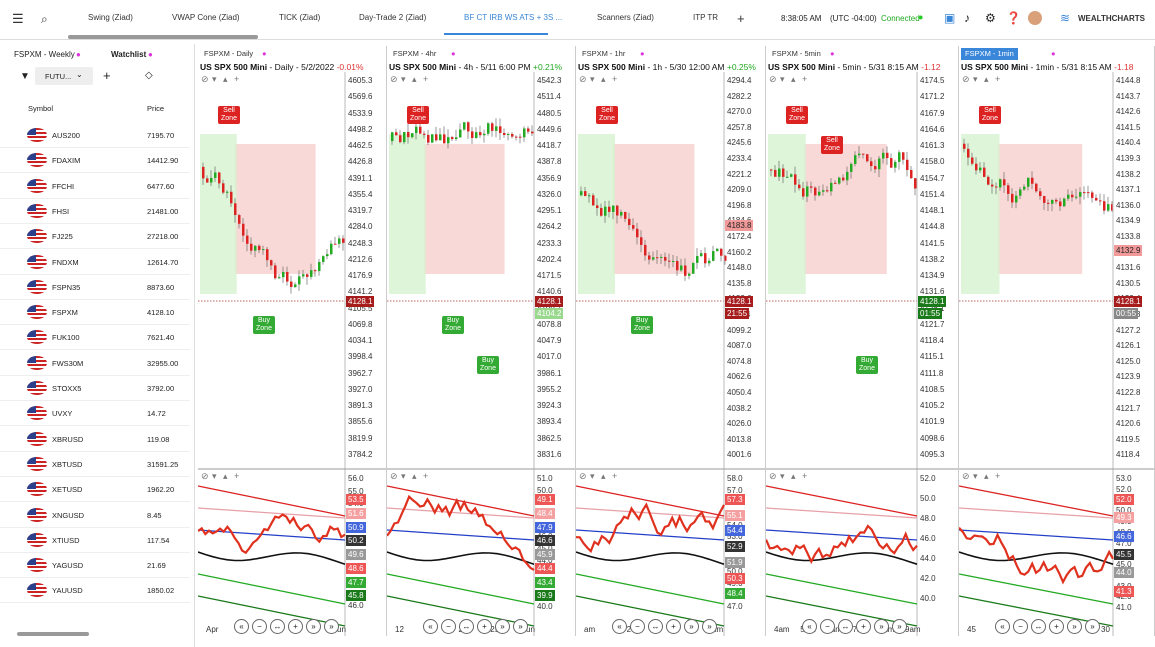 The image size is (1155, 647). What do you see at coordinates (796, 53) in the screenshot?
I see `chart-tab: FSPXM - 5min` at bounding box center [796, 53].